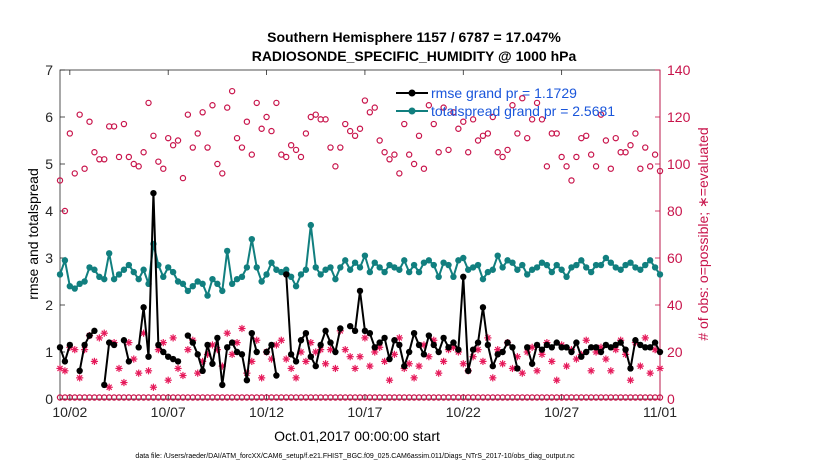  What do you see at coordinates (412, 111) in the screenshot?
I see `legend-marker` at bounding box center [412, 111].